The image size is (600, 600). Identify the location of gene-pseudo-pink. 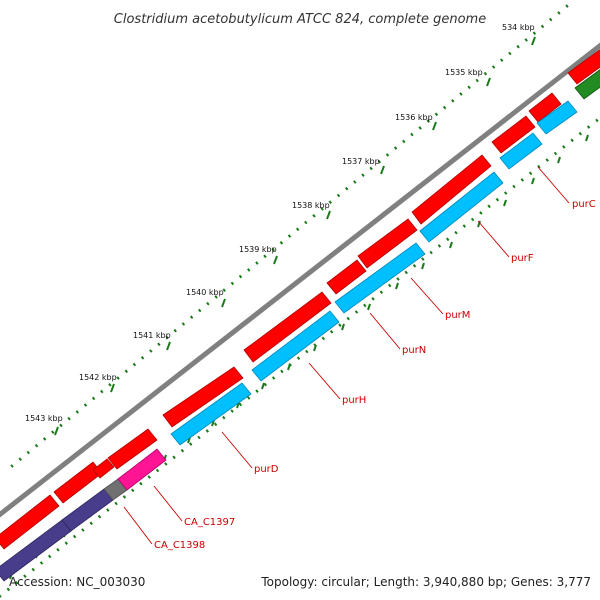
(142, 469).